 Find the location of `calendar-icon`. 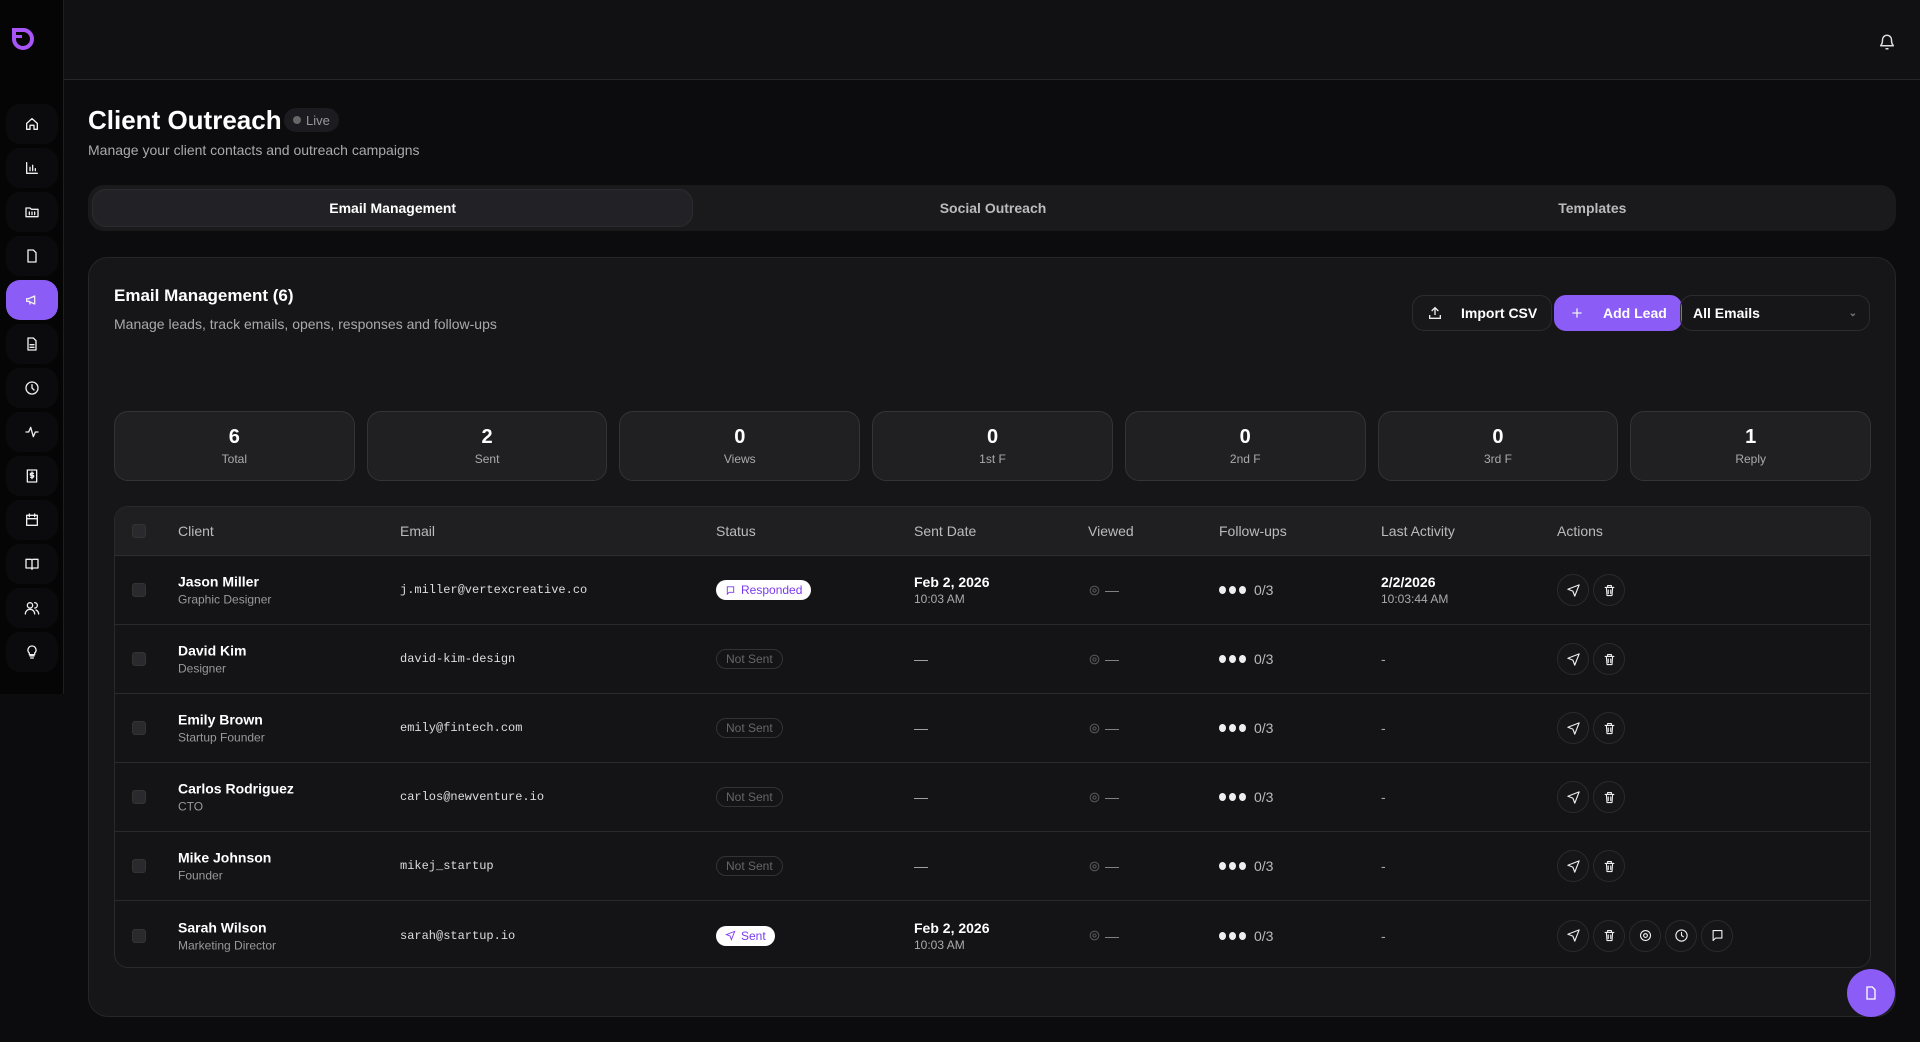

calendar-icon is located at coordinates (32, 519).